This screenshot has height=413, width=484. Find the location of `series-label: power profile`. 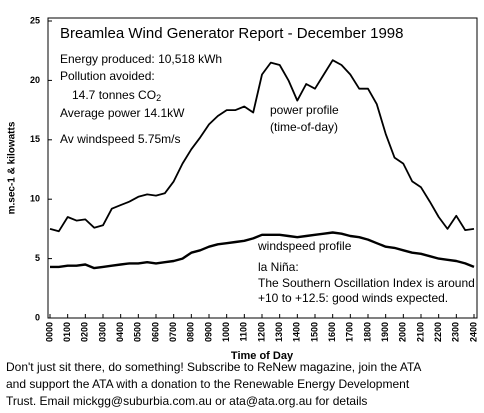

series-label: power profile is located at coordinates (304, 110).